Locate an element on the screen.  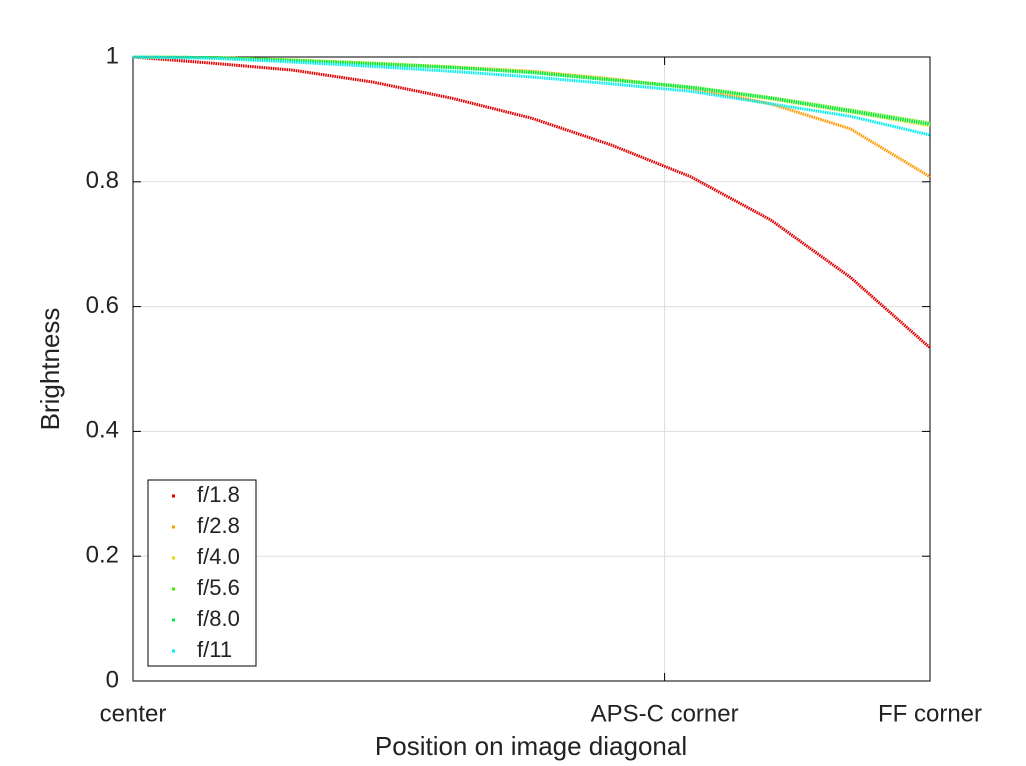
y-tick-label: 0.6 is located at coordinates (102, 305).